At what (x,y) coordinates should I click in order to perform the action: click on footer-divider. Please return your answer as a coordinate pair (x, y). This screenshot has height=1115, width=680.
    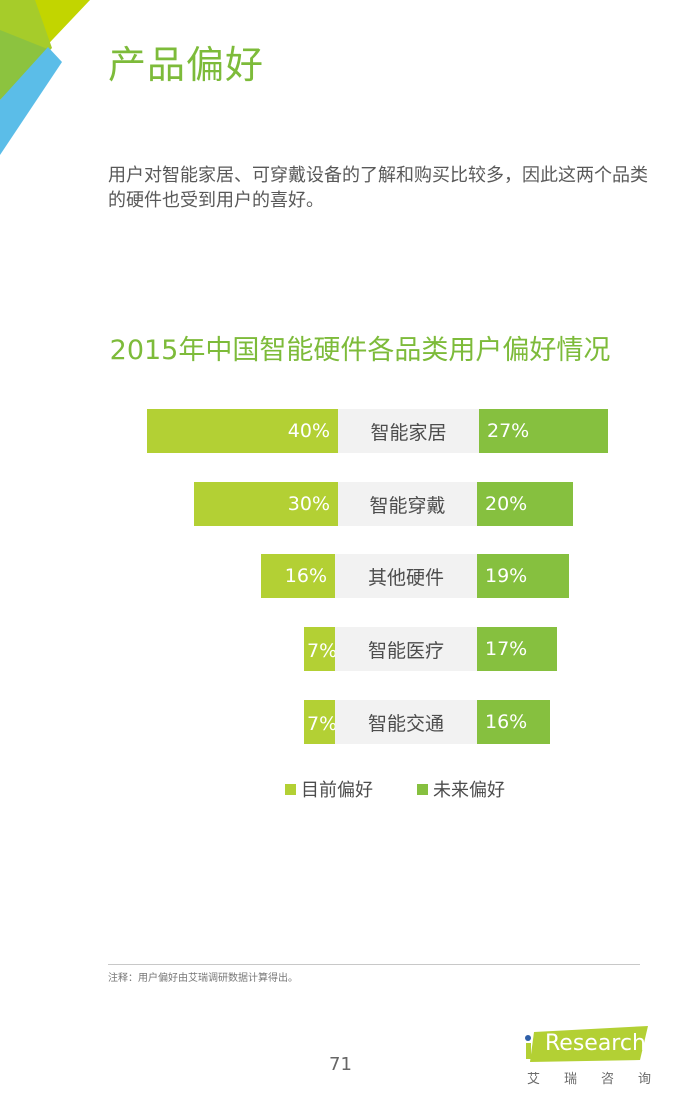
    Looking at the image, I should click on (374, 964).